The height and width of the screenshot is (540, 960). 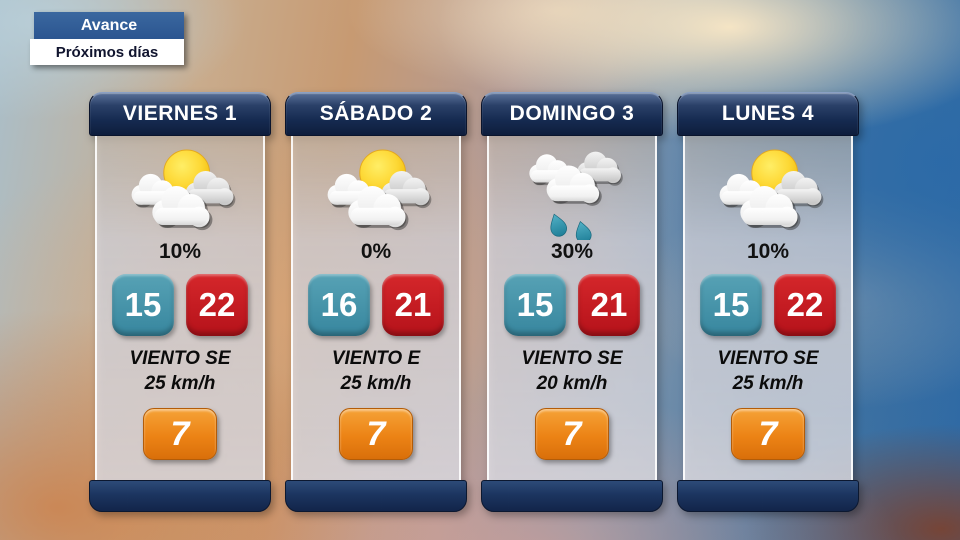 I want to click on day-label: SÁBADO 2, so click(x=376, y=113).